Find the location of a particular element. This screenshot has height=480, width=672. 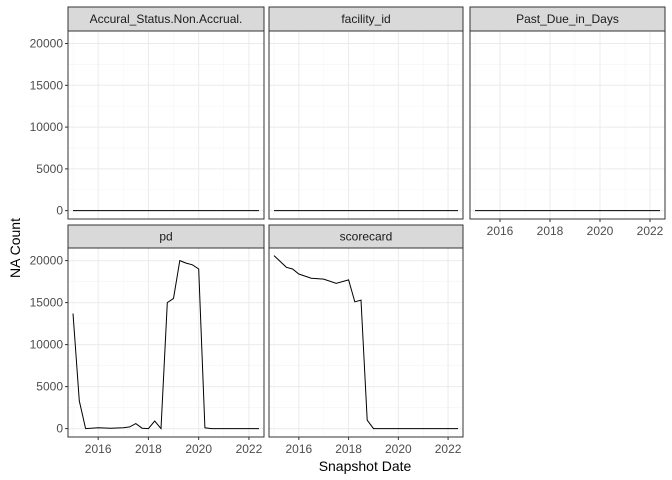

facet-scorecard: scorecard 2016 2018 2020 2022 is located at coordinates (366, 340).